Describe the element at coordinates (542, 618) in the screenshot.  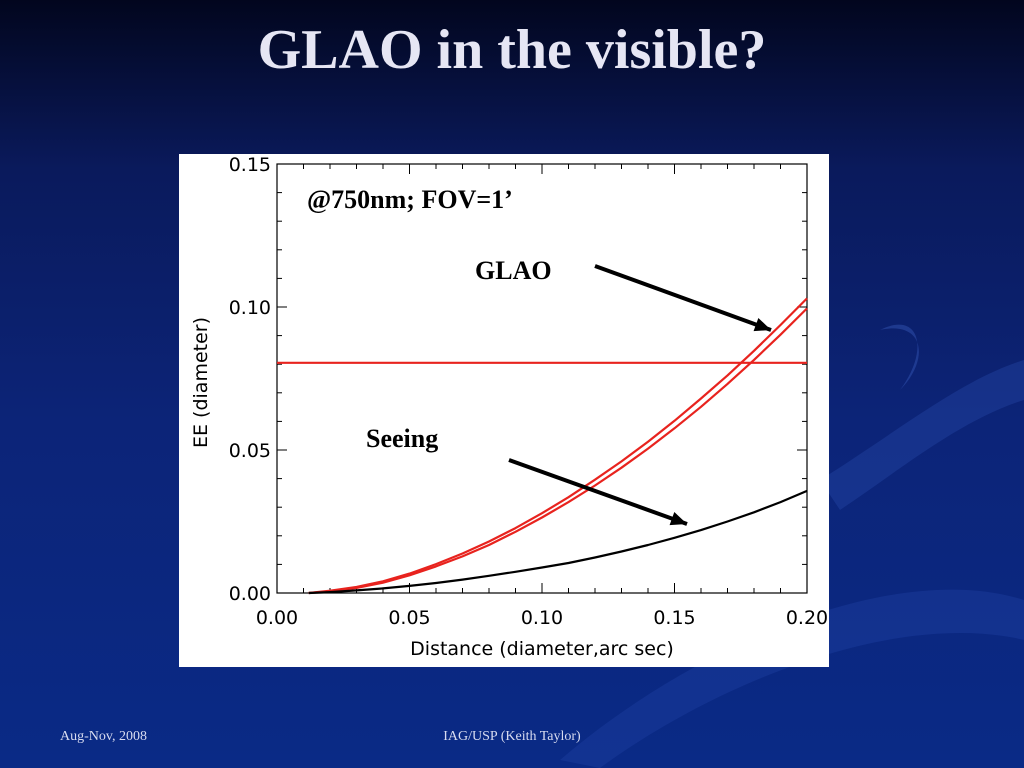
I see `x-tick-label: 0.10` at that location.